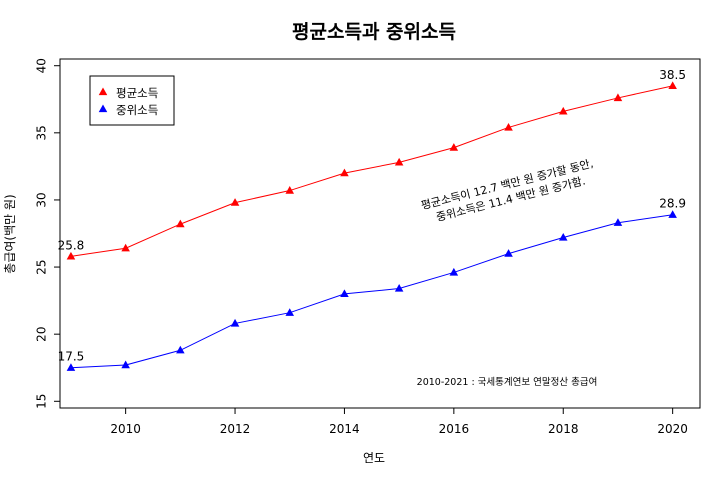  What do you see at coordinates (563, 429) in the screenshot?
I see `x-tick-label: 2018` at bounding box center [563, 429].